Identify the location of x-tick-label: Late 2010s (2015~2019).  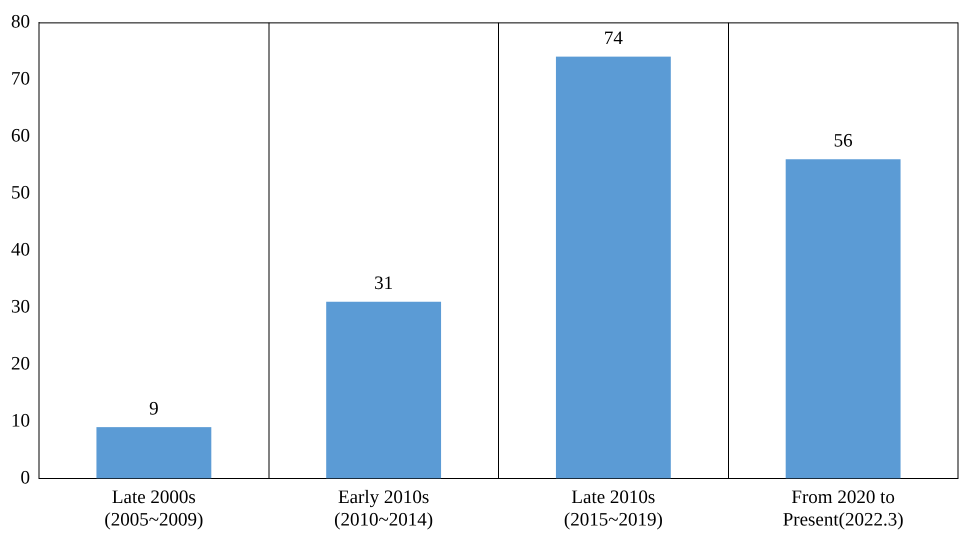
(613, 508).